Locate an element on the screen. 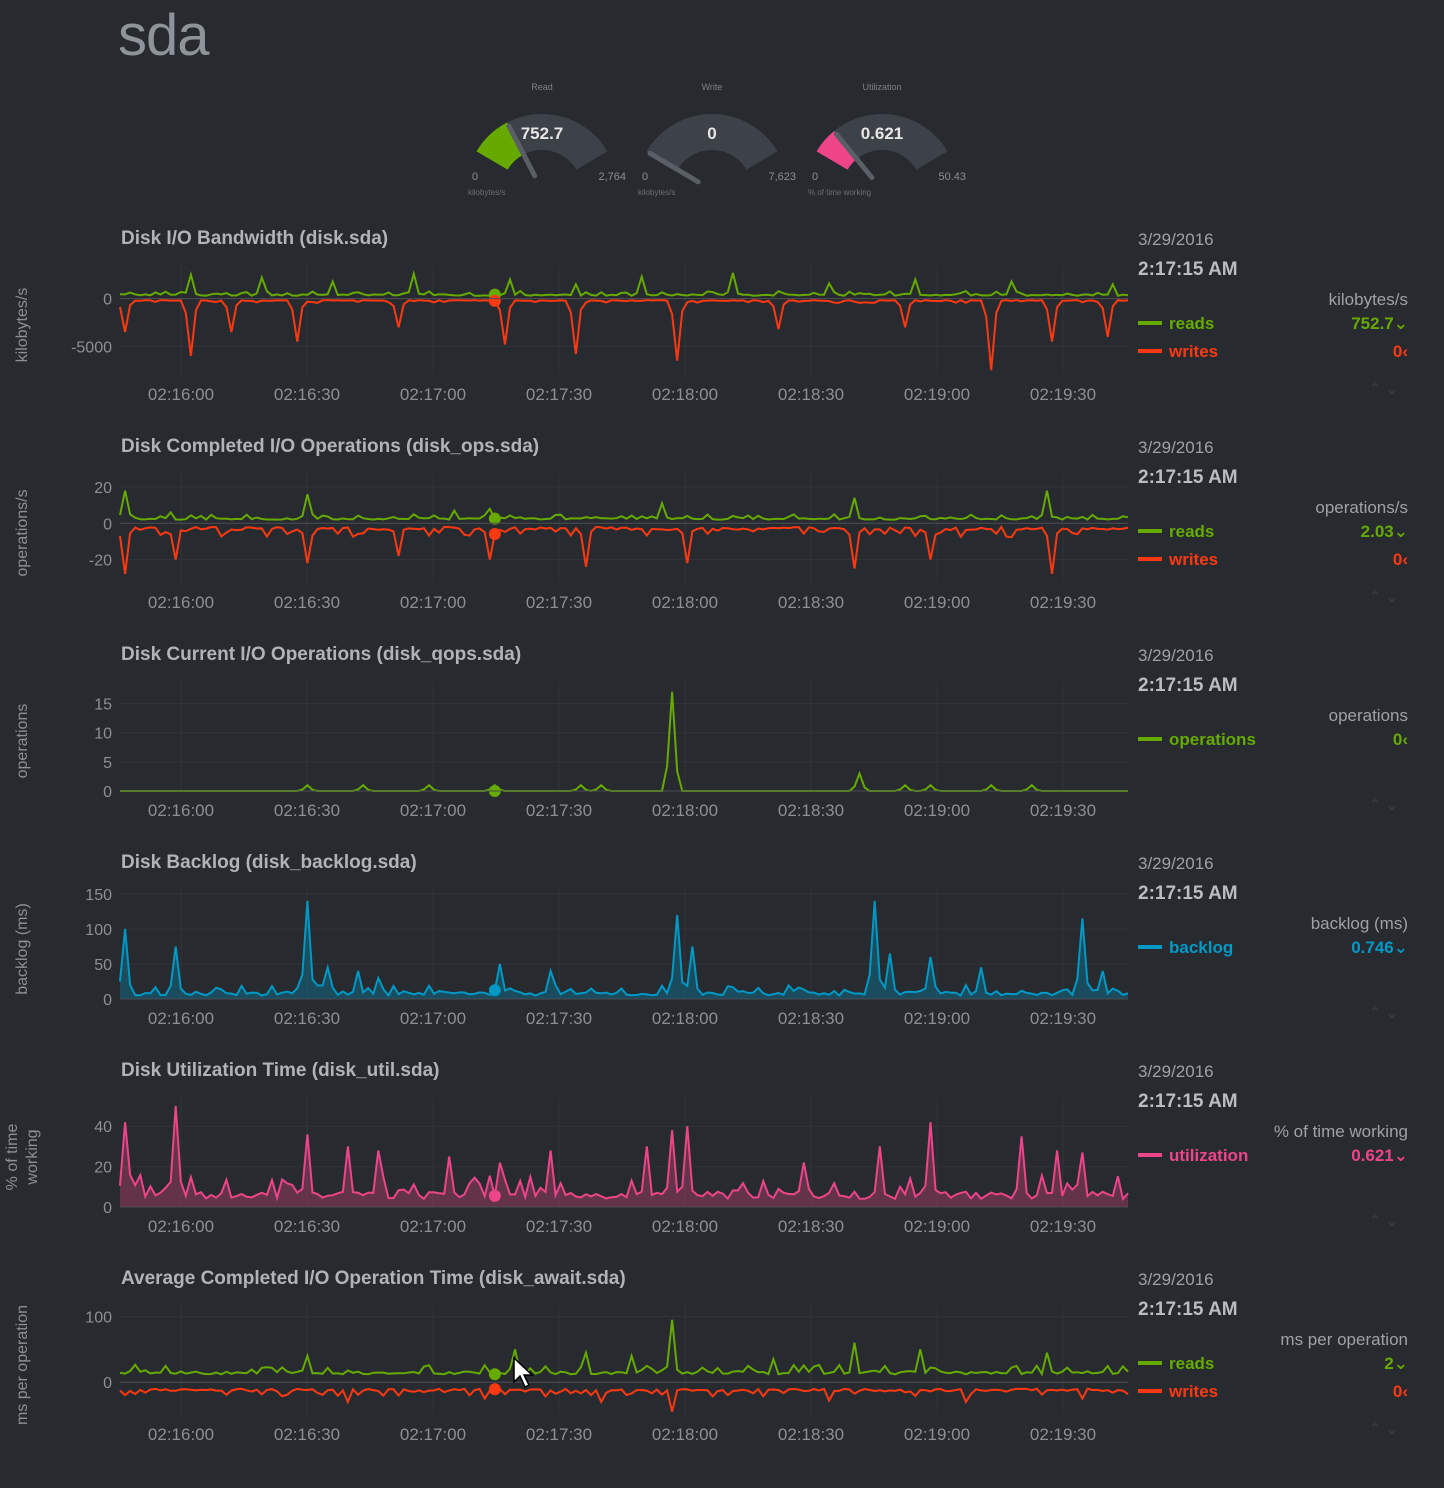 The height and width of the screenshot is (1488, 1444). gauge-unit: % of time working is located at coordinates (840, 192).